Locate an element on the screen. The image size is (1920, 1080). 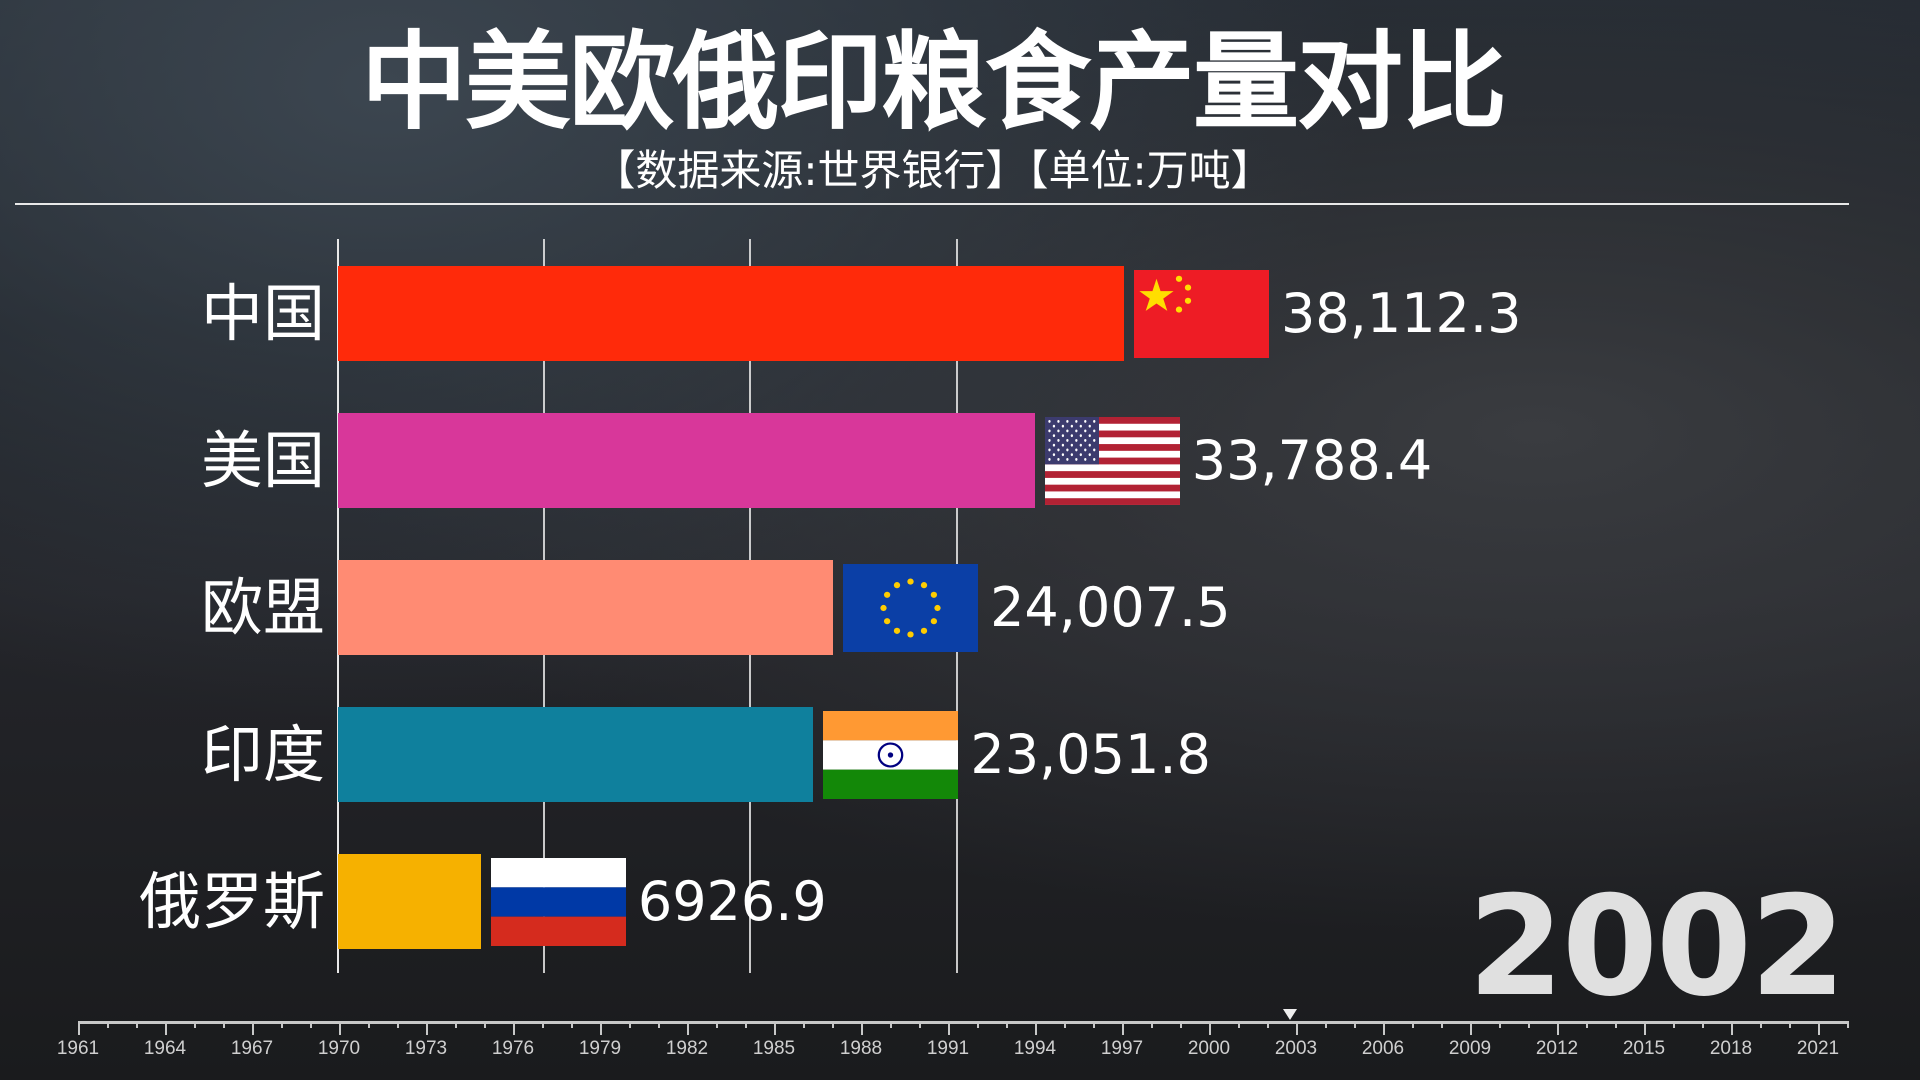
category-label: 俄罗斯 is located at coordinates (231, 901).